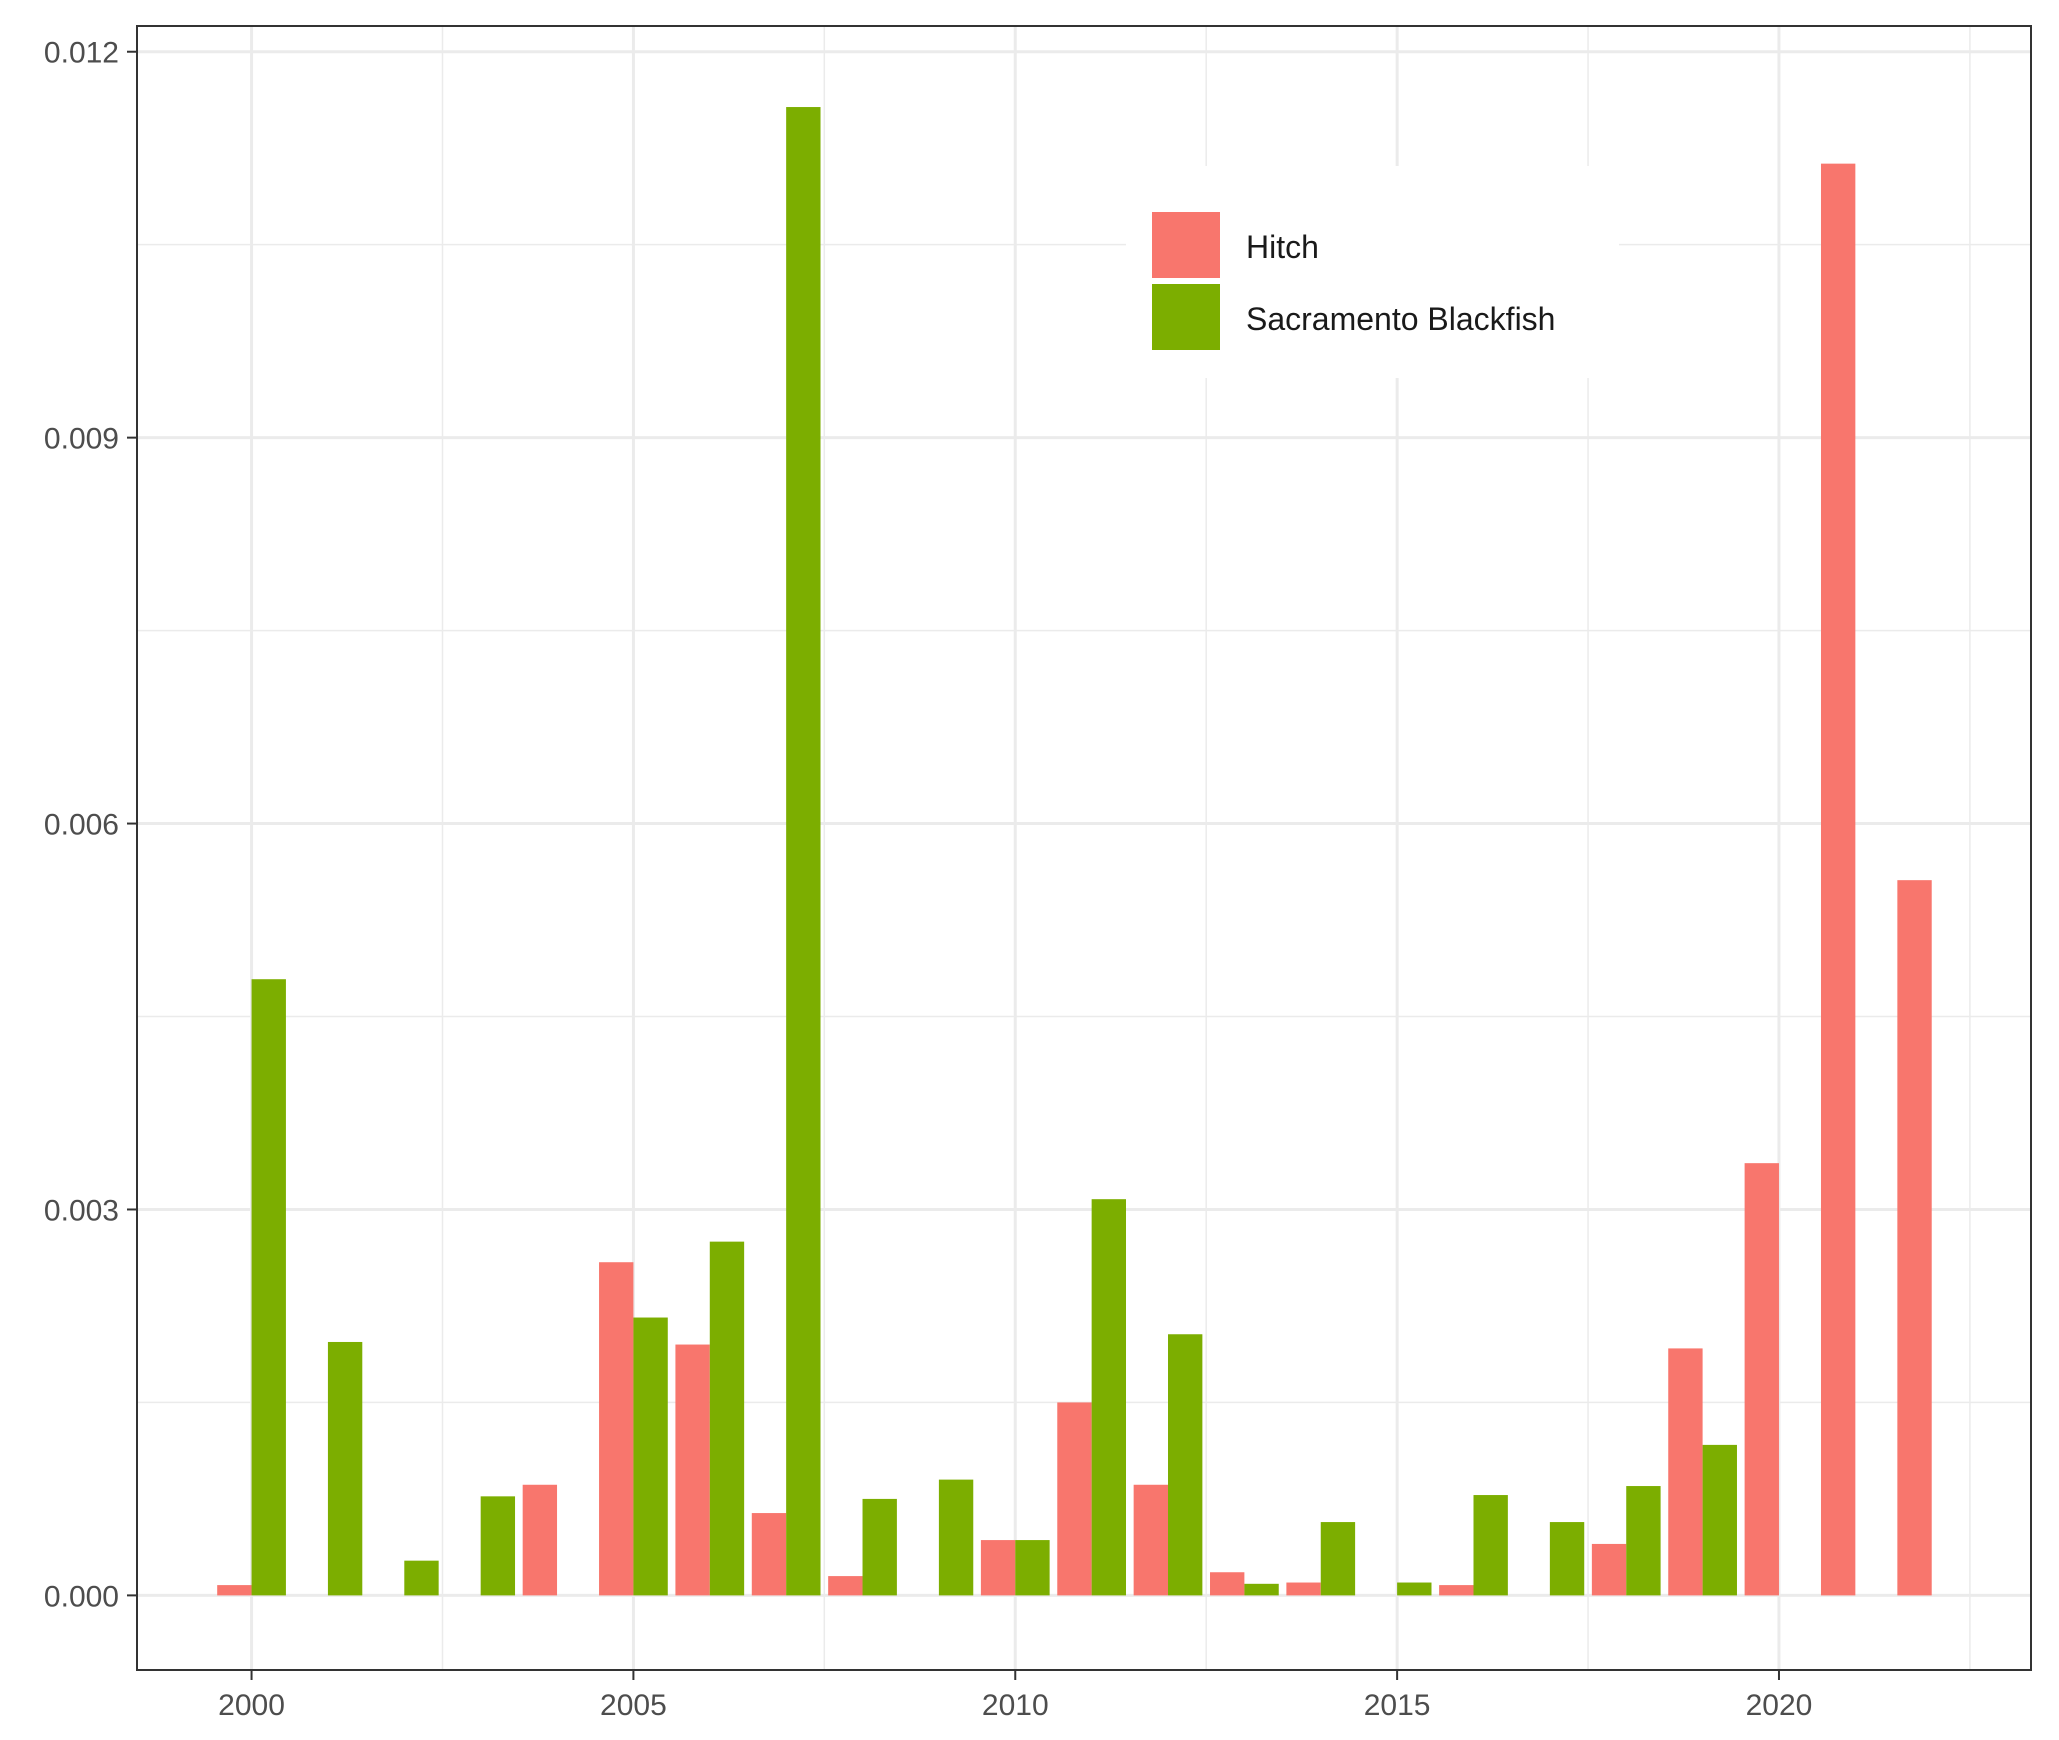  What do you see at coordinates (1779, 1705) in the screenshot?
I see `x-tick-label: 2020` at bounding box center [1779, 1705].